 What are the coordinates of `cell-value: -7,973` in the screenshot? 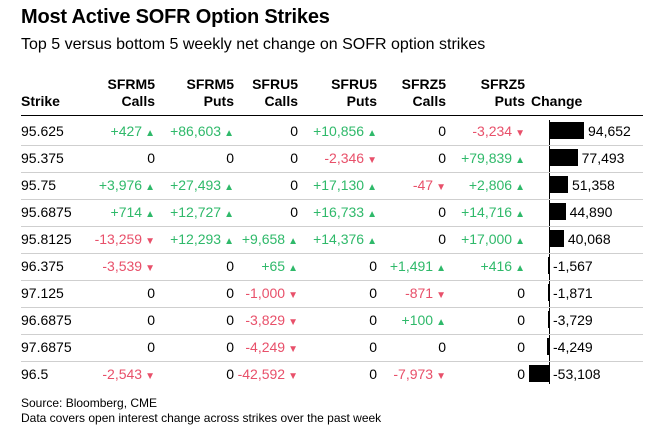 It's located at (413, 374).